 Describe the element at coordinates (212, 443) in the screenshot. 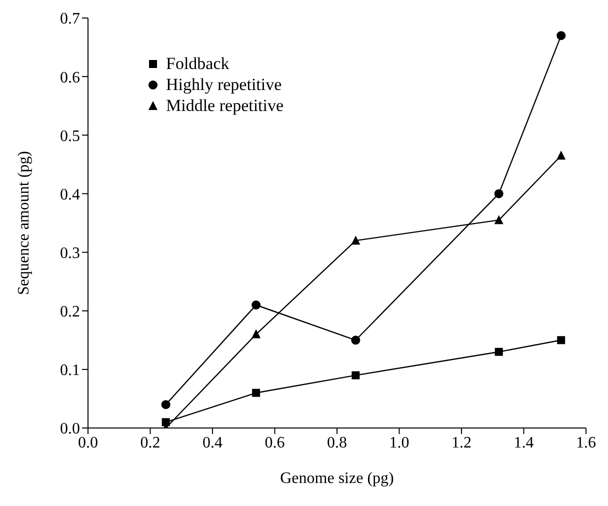

I see `x-tick-label: 0.4` at that location.